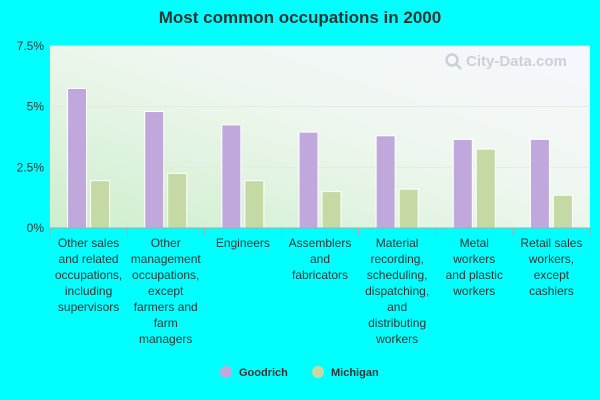  I want to click on y-tick-label: 7.5%, so click(31, 46).